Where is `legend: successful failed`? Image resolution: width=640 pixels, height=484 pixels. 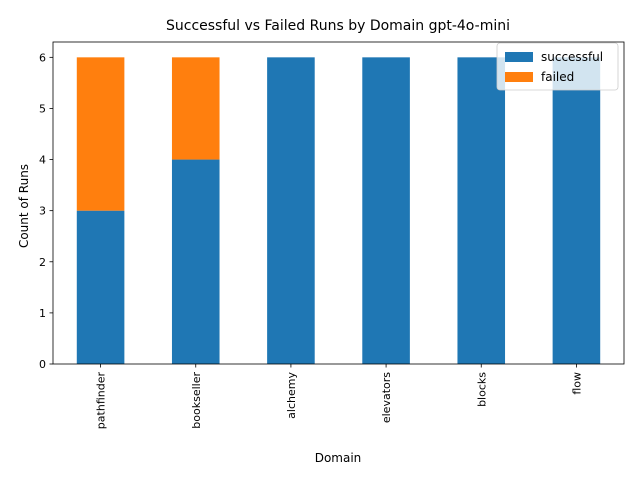
legend: successful failed is located at coordinates (557, 66).